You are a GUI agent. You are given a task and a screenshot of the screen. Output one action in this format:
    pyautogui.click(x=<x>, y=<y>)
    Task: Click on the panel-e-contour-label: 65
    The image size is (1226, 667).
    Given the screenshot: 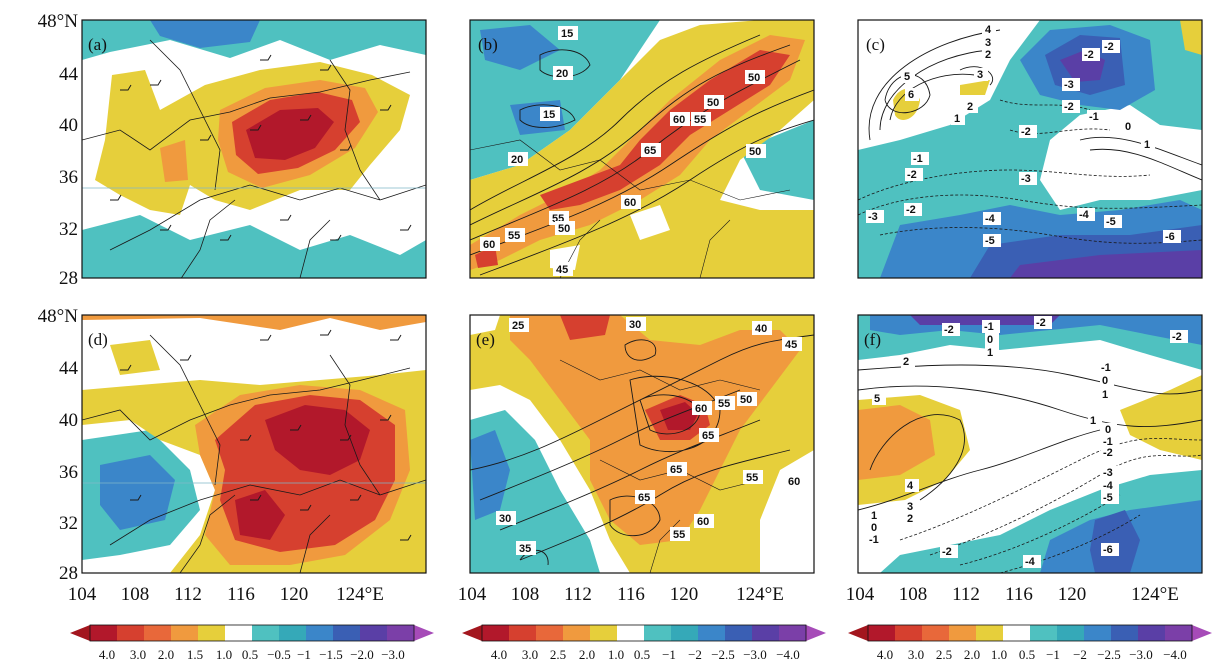 What is the action you would take?
    pyautogui.click(x=644, y=498)
    